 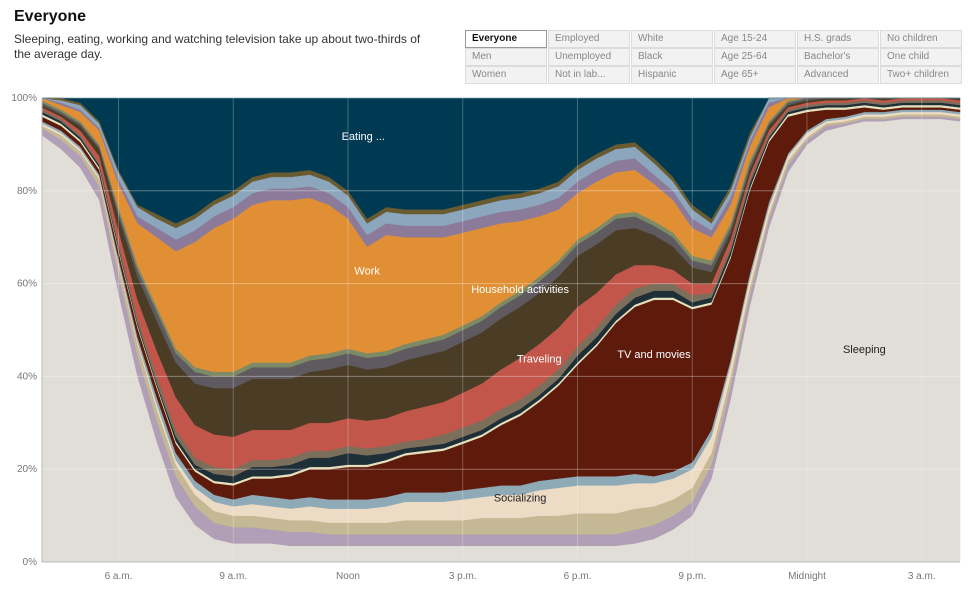 I want to click on layer-label-tv-and-movies: TV and movies, so click(x=654, y=355).